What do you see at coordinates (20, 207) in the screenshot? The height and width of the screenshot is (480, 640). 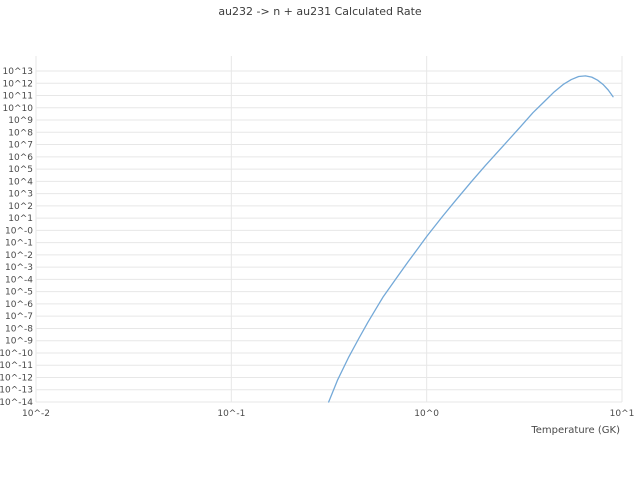 I see `y-tick-label: 10^2` at bounding box center [20, 207].